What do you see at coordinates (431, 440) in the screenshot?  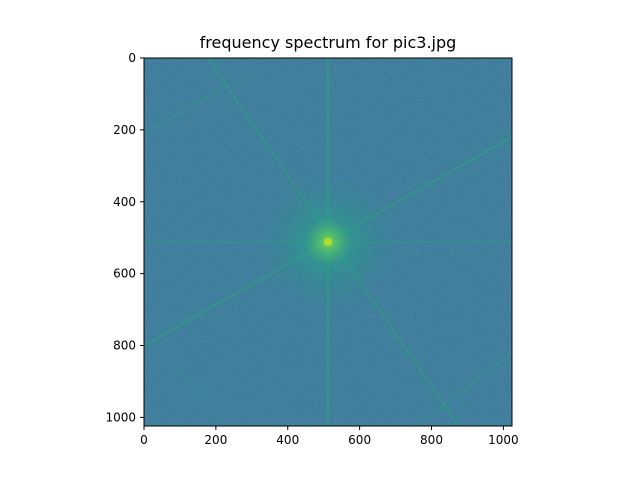 I see `x-tick-label: 800` at bounding box center [431, 440].